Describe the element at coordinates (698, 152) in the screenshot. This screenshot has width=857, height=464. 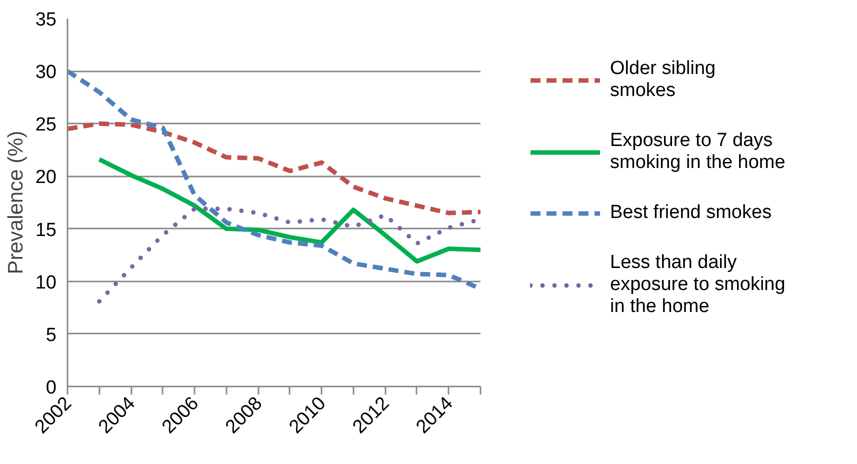
I see `legend-label: Exposure to 7 days smoking in the home` at that location.